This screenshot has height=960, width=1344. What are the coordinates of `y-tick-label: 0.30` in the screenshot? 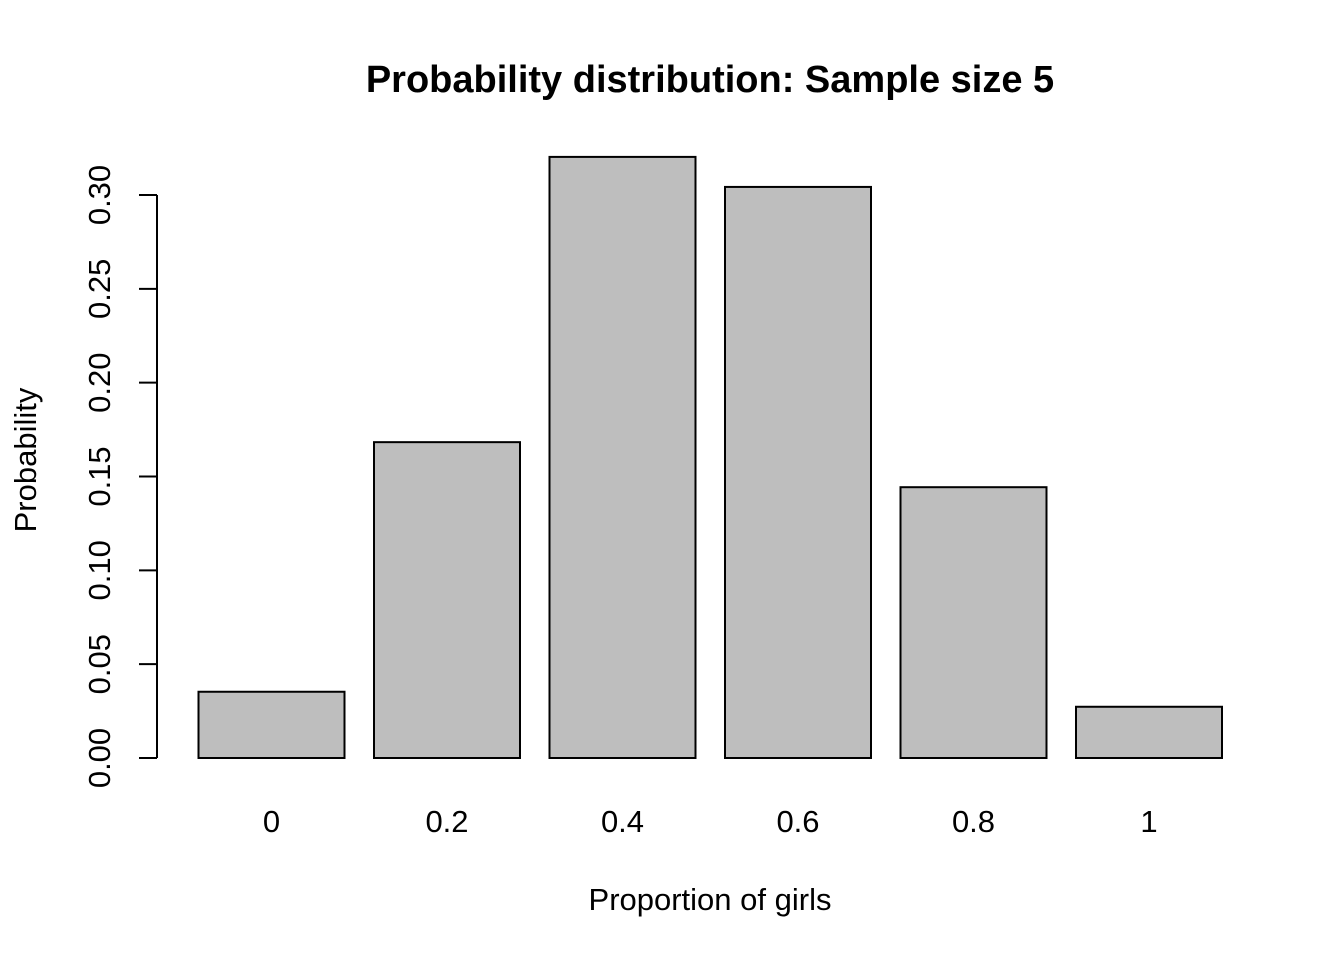 It's located at (99, 195).